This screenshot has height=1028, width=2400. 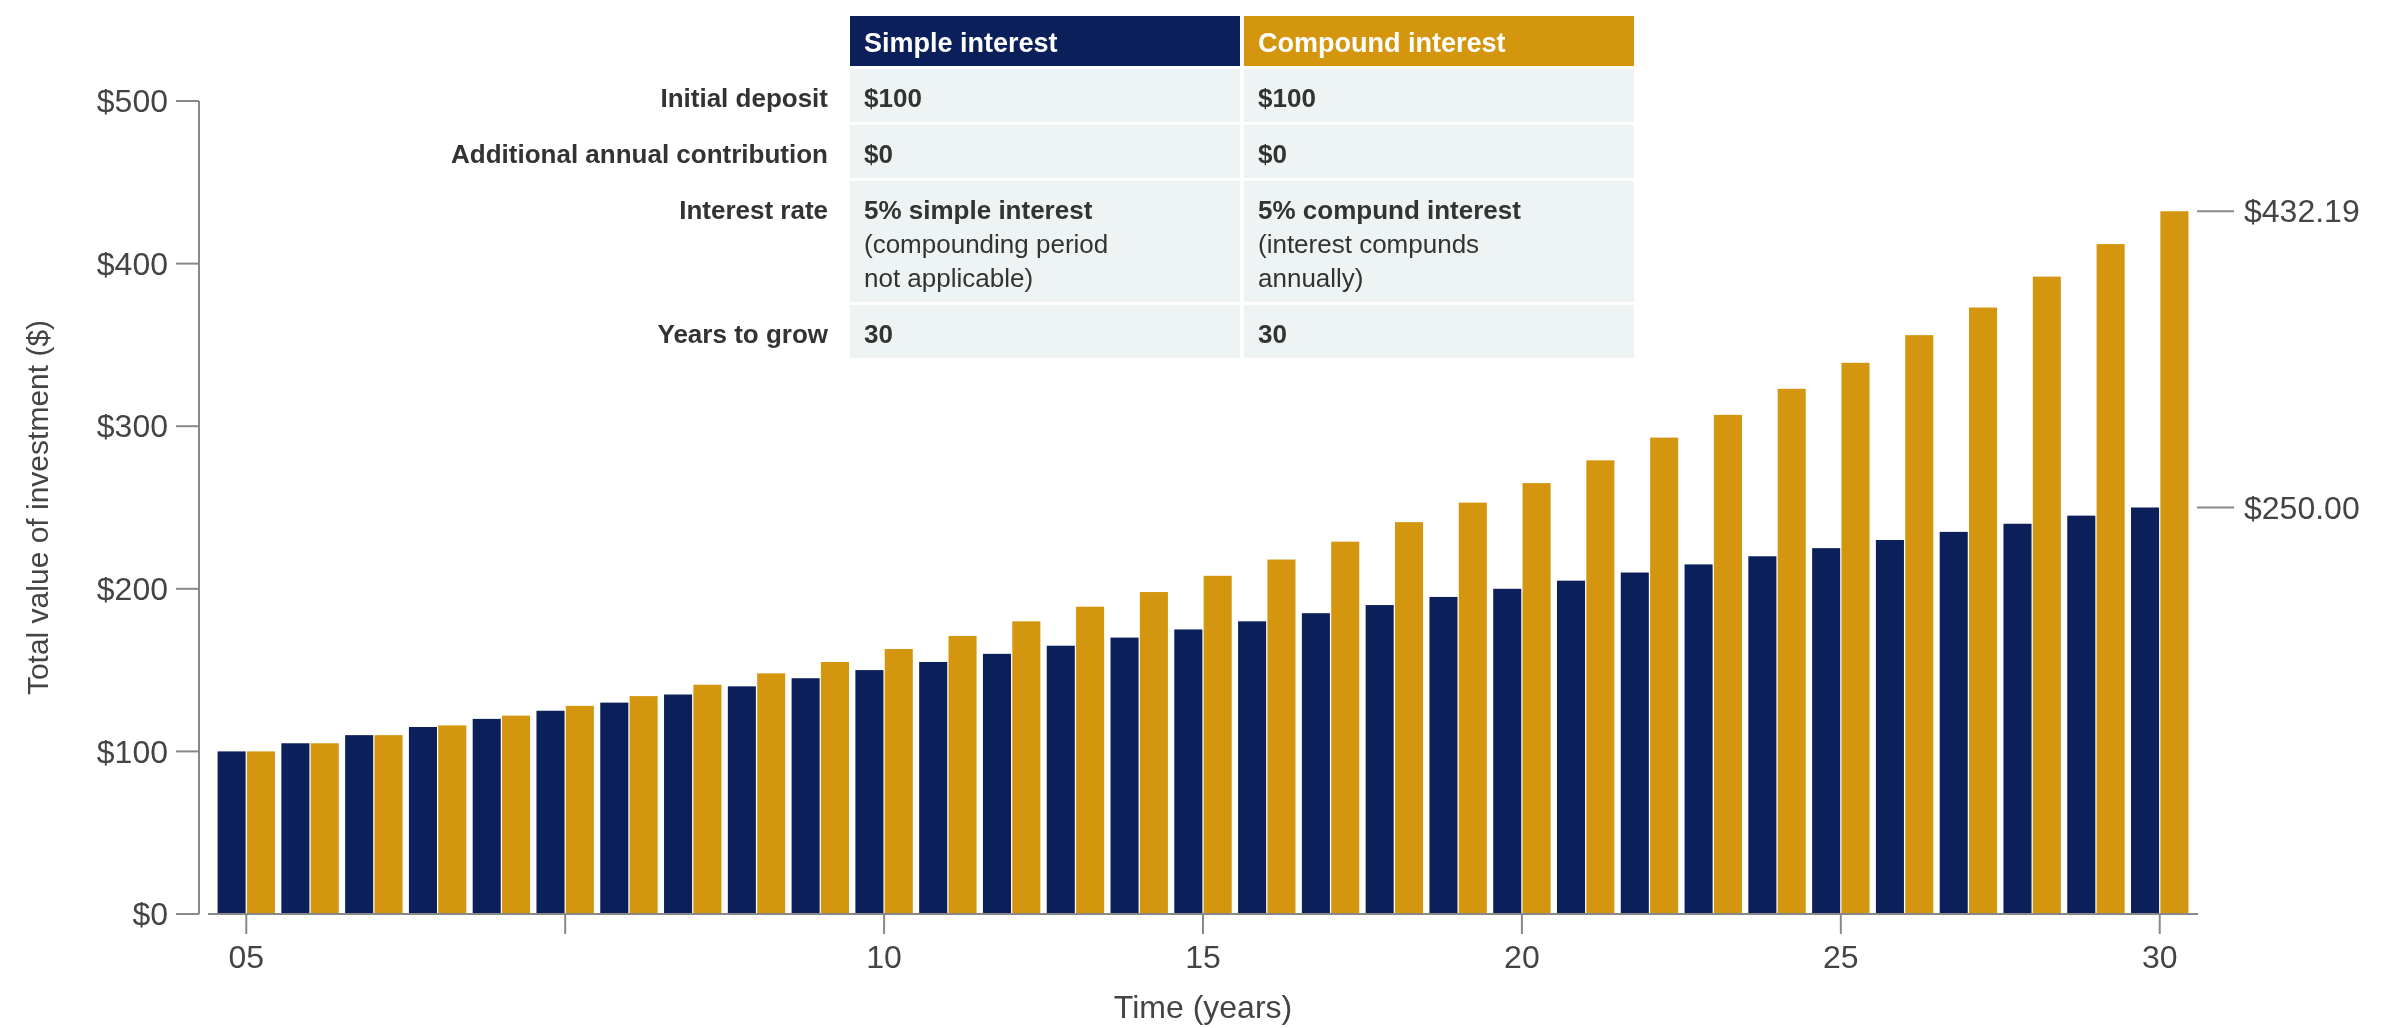 What do you see at coordinates (1390, 244) in the screenshot?
I see `annotation: 5% compund interest (interest compunds annually)` at bounding box center [1390, 244].